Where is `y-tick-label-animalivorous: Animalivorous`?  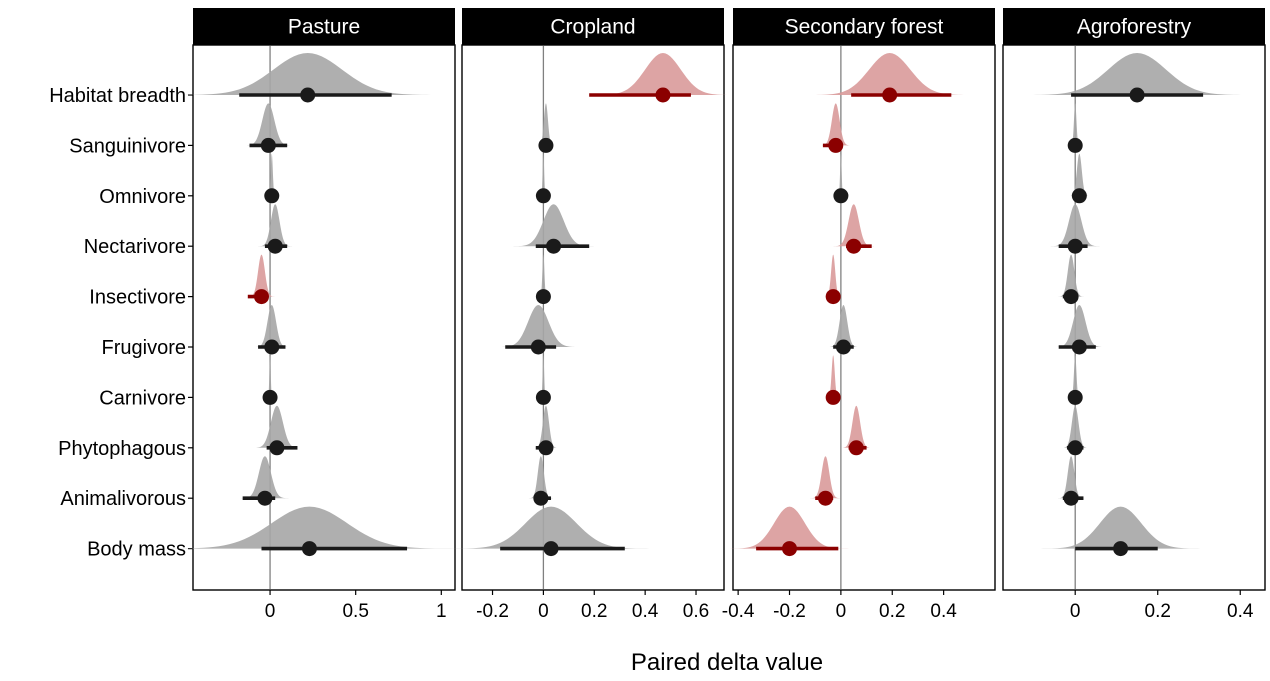
y-tick-label-animalivorous: Animalivorous is located at coordinates (123, 499).